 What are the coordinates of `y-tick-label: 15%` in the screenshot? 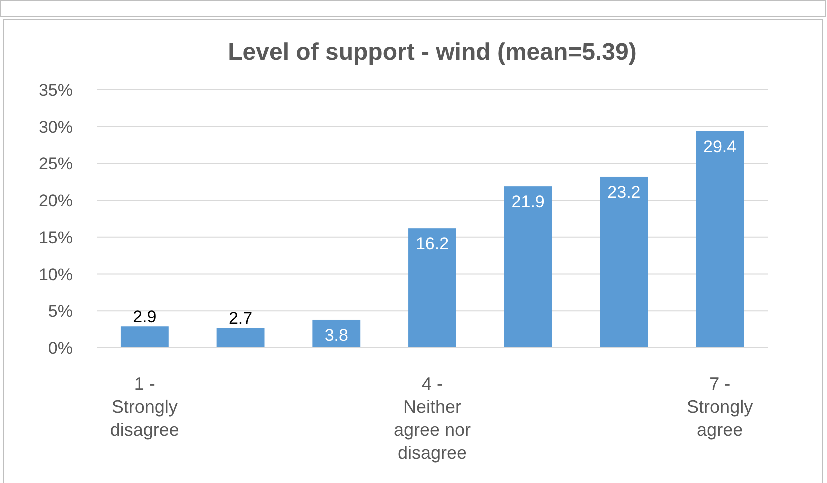 It's located at (55, 238).